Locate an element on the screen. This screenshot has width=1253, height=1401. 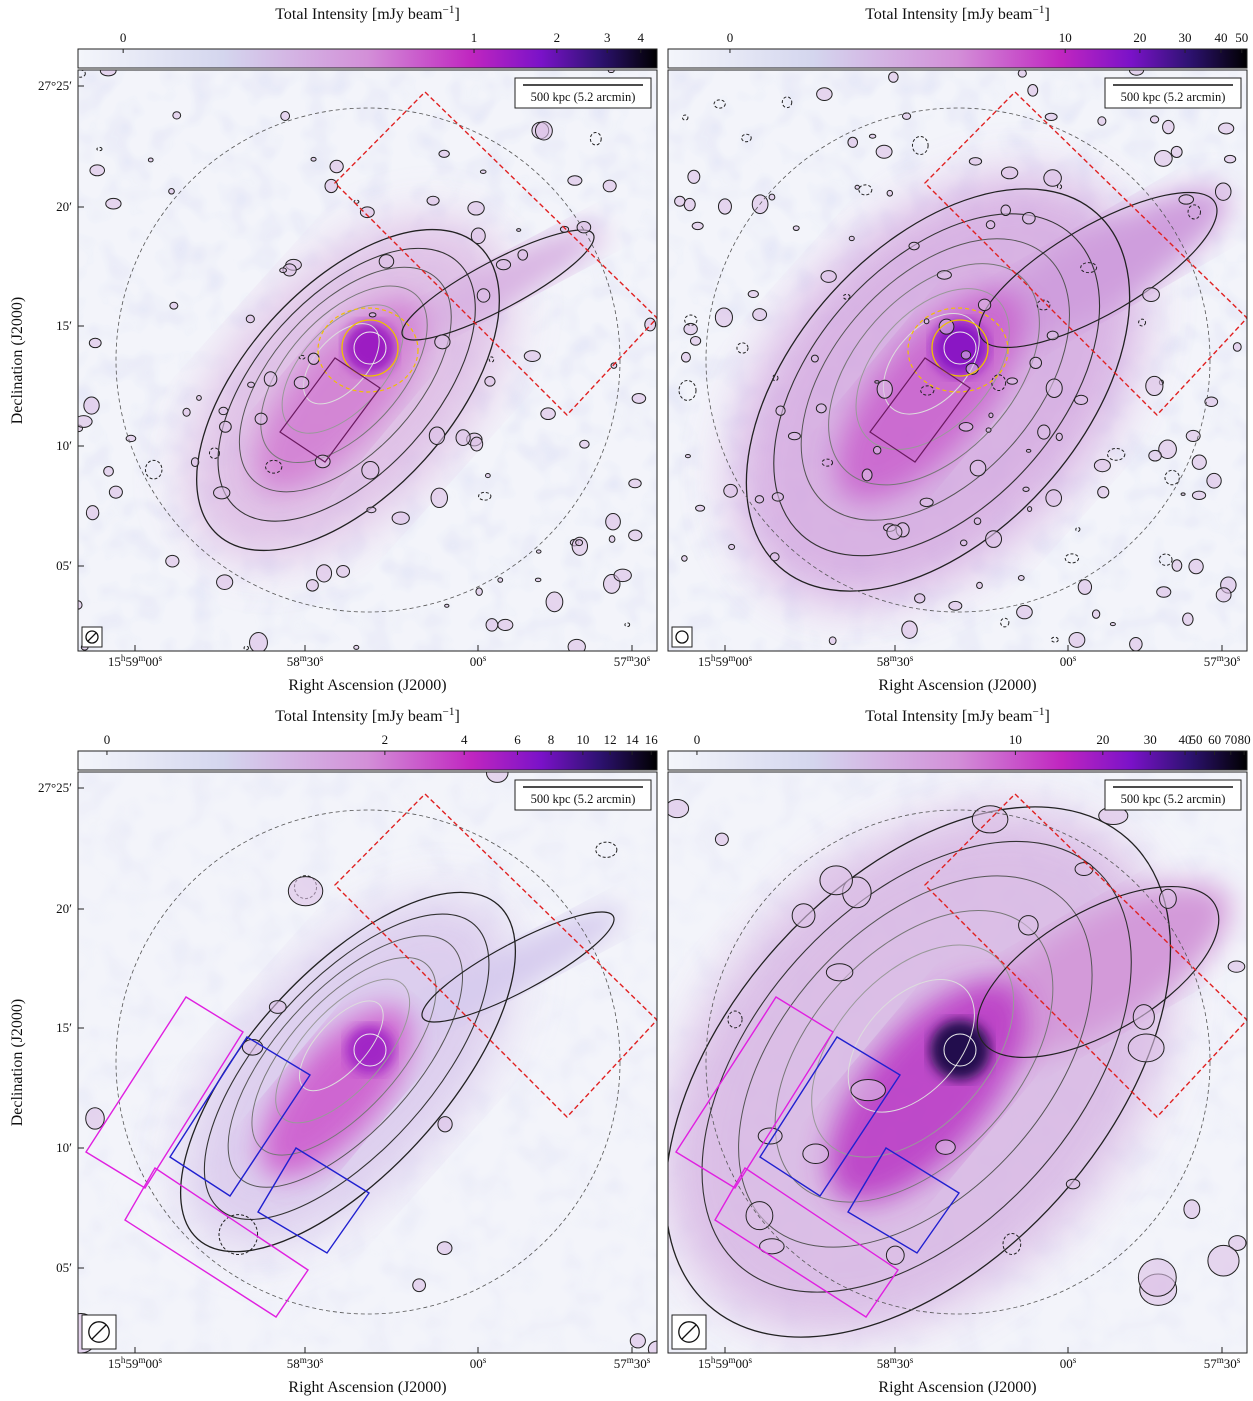
x-tick-label: 58m30s is located at coordinates (305, 661).